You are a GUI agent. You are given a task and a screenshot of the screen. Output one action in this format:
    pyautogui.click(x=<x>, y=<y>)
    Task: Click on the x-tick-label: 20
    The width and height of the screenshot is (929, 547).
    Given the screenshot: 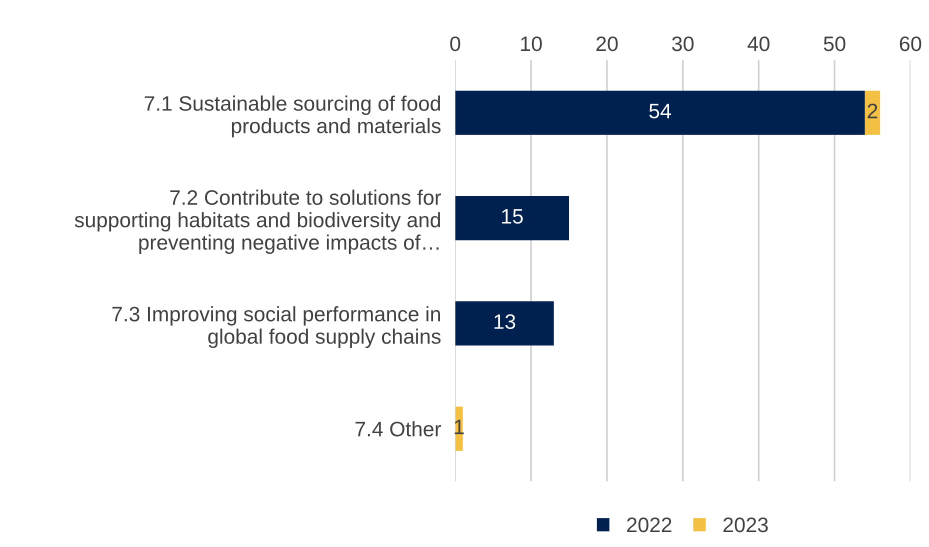 What is the action you would take?
    pyautogui.click(x=607, y=44)
    